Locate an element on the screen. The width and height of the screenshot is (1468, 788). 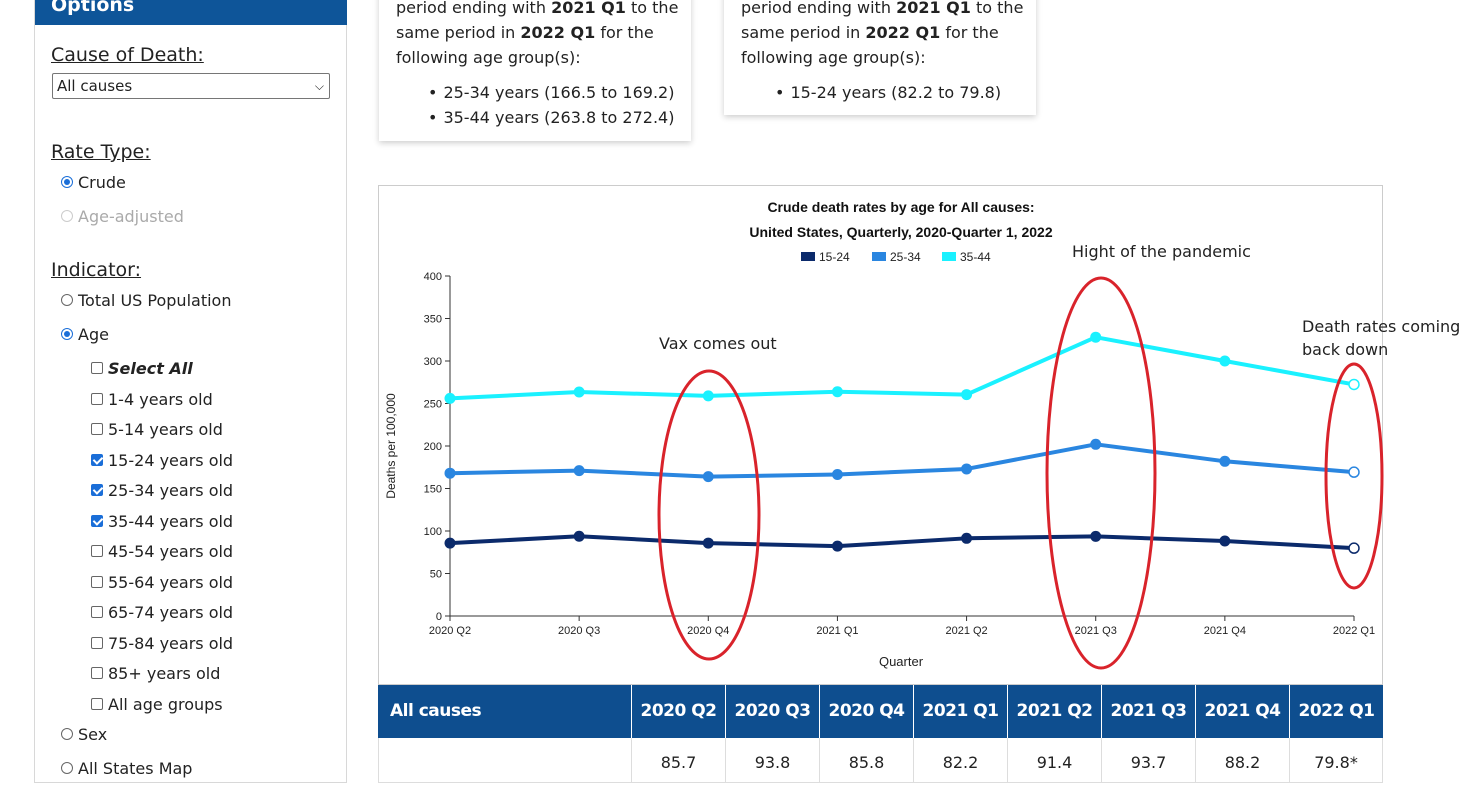
x-tick-label: 2021 Q4 is located at coordinates (1225, 631).